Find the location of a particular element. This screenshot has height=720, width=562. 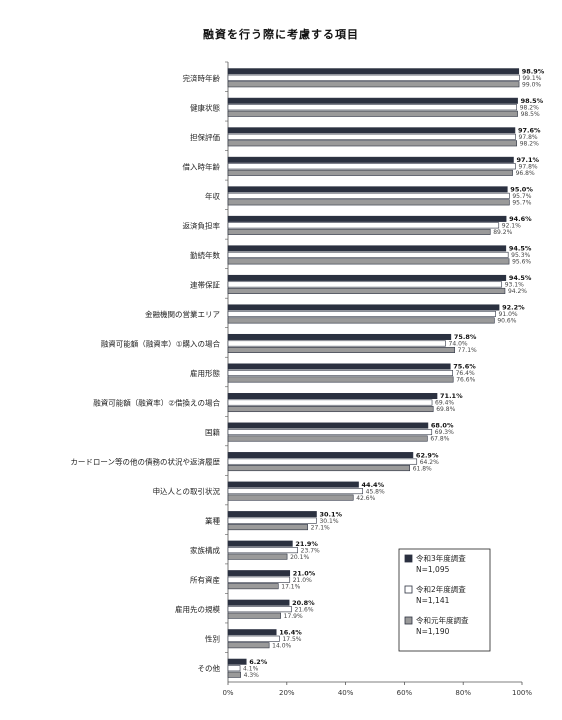

data-label: 21.9% is located at coordinates (306, 544).